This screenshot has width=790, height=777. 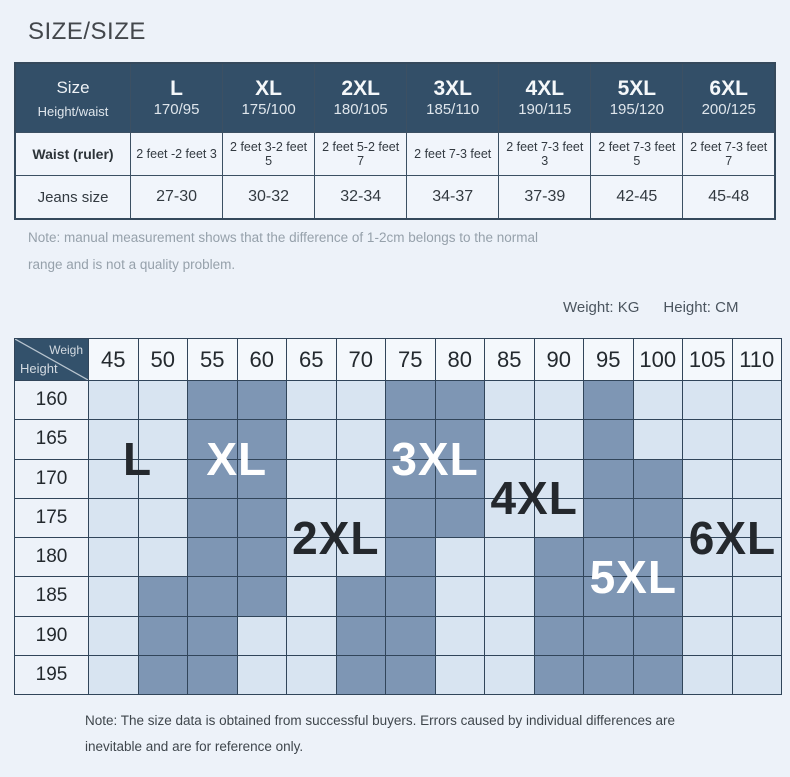 I want to click on weight-header-cell: 95, so click(x=608, y=359).